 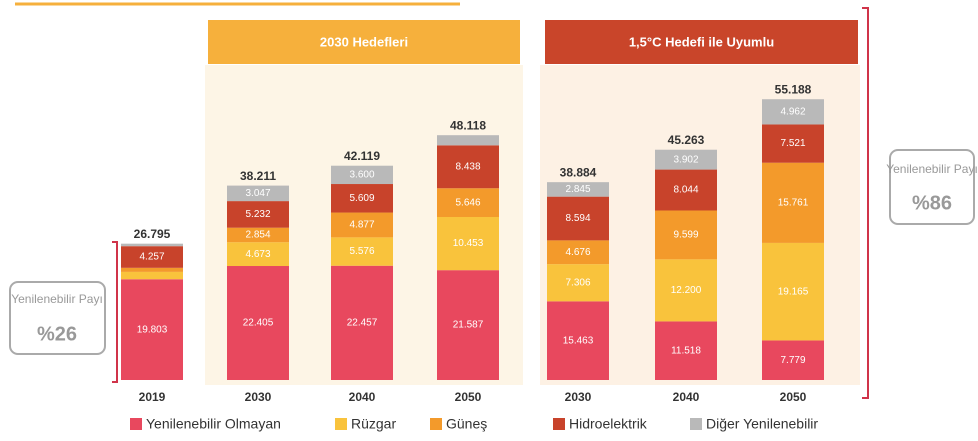 I want to click on data-label: 7.521, so click(x=792, y=143).